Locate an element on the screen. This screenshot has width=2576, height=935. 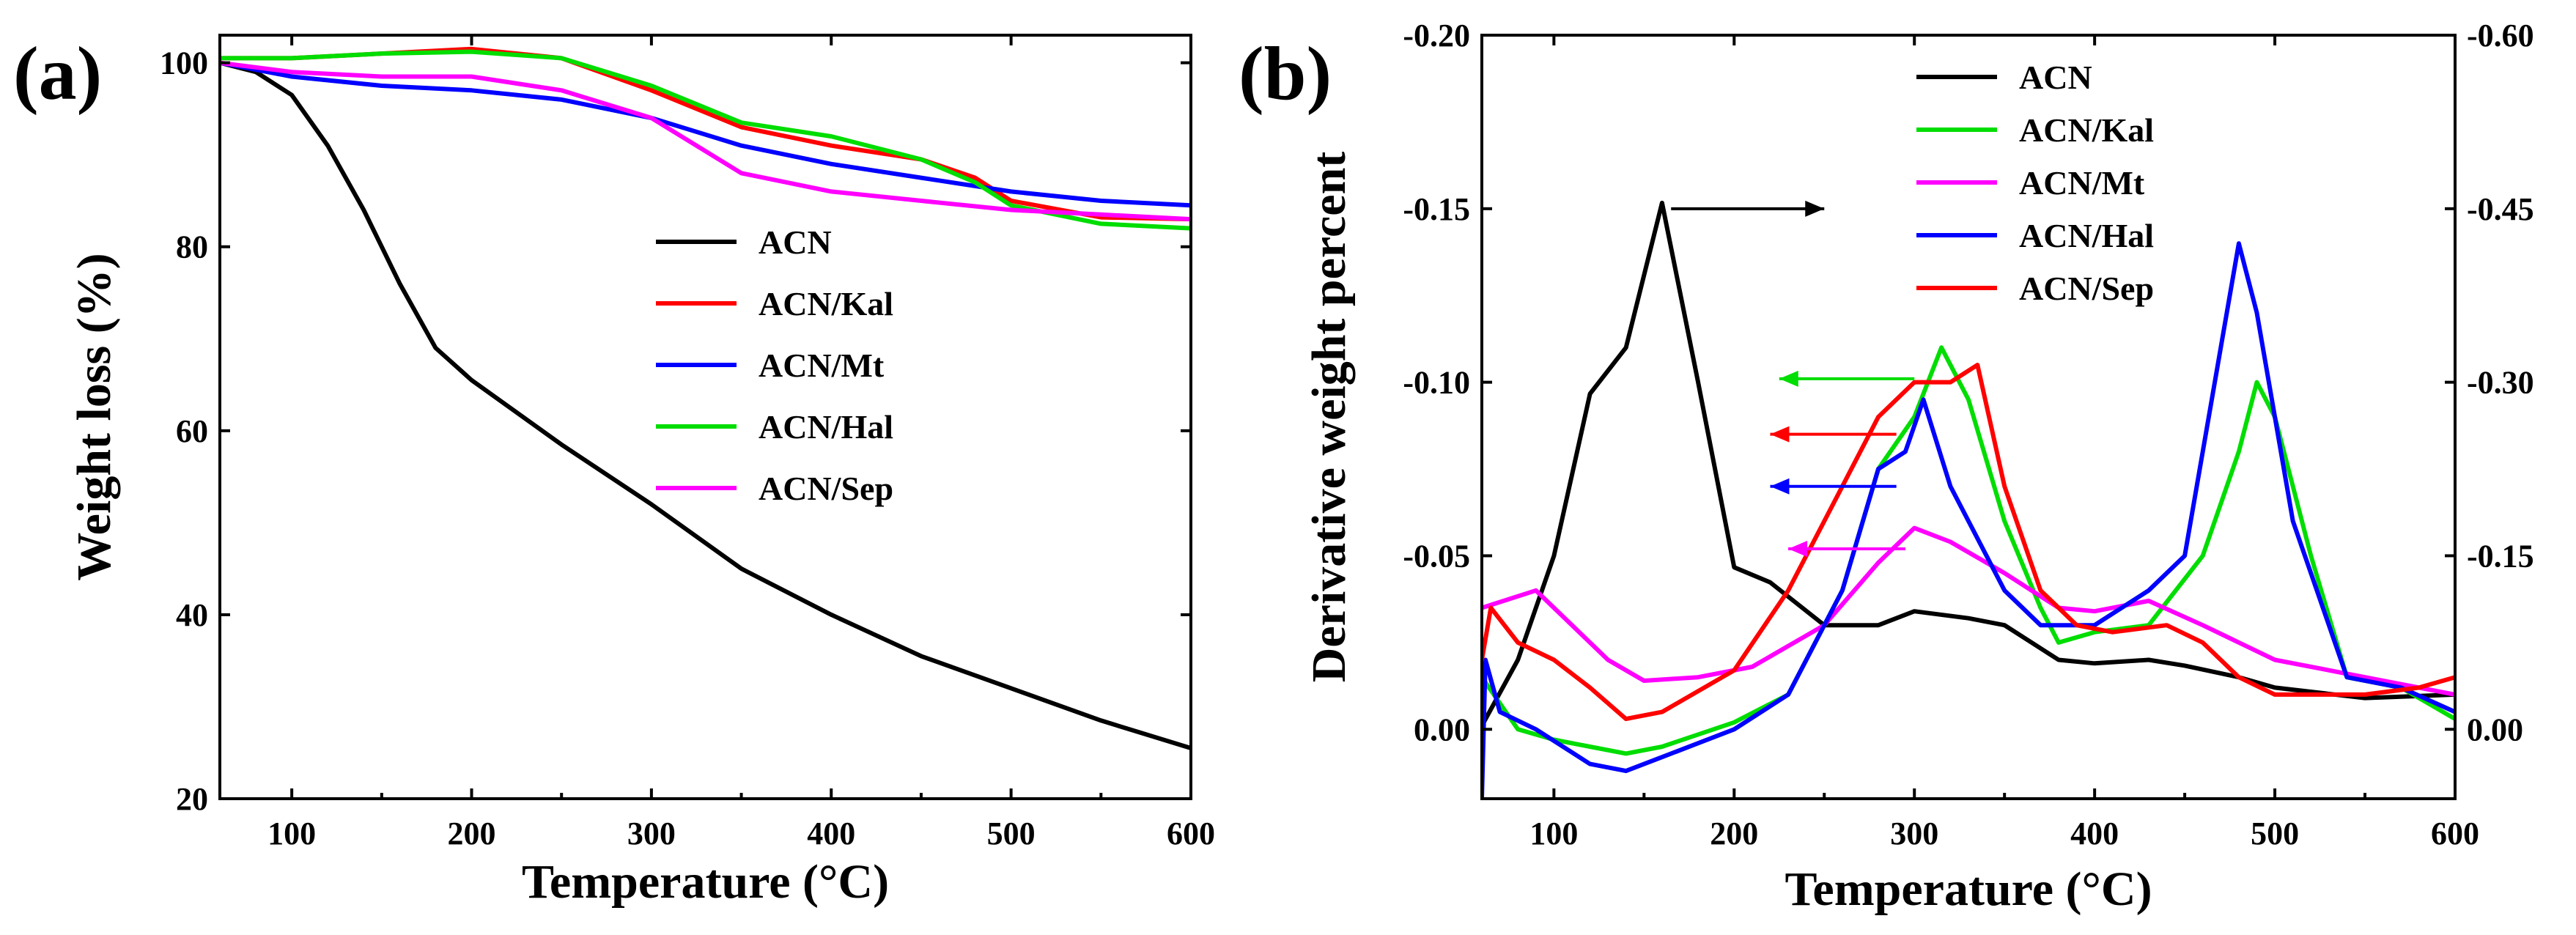
panel-label: (b) is located at coordinates (1285, 74).